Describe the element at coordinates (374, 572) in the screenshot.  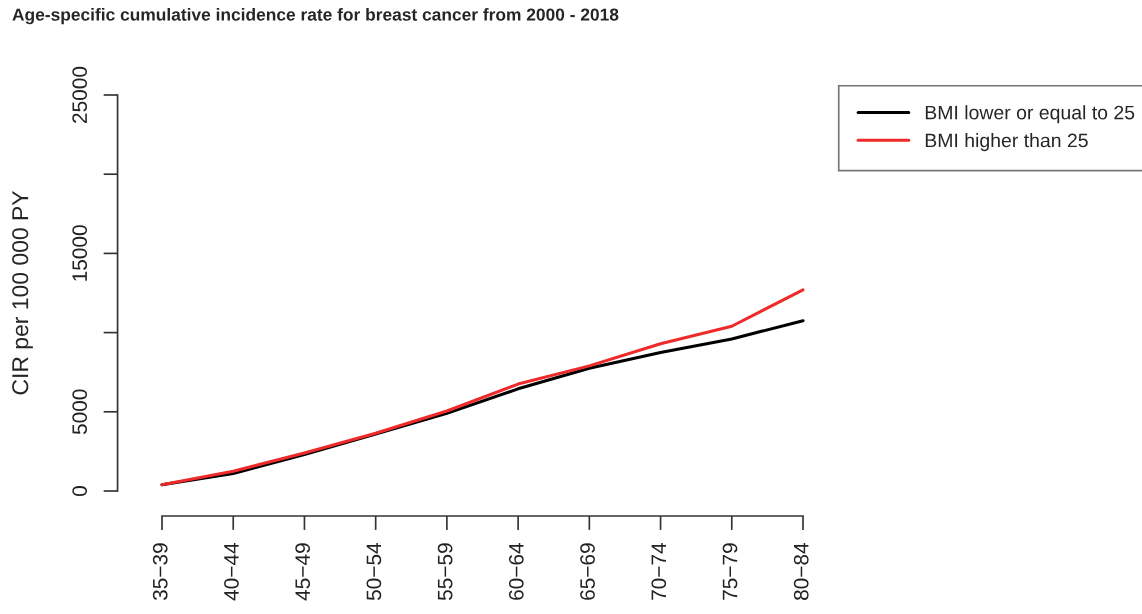
I see `x-tick-label: 50−54` at that location.